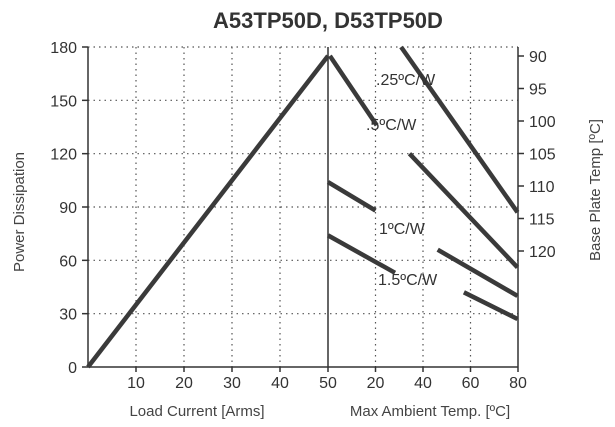 The image size is (615, 427). Describe the element at coordinates (408, 280) in the screenshot. I see `curve-label-15: 1.5ºC/W` at that location.